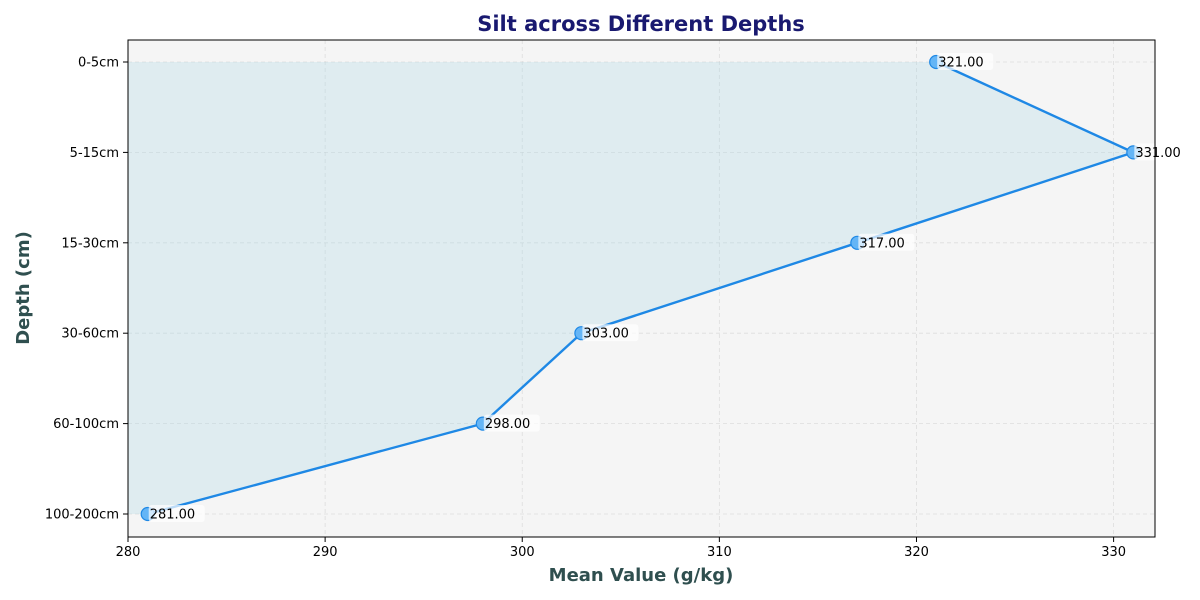 The width and height of the screenshot is (1200, 600). Describe the element at coordinates (173, 515) in the screenshot. I see `data-label: 281.00` at that location.